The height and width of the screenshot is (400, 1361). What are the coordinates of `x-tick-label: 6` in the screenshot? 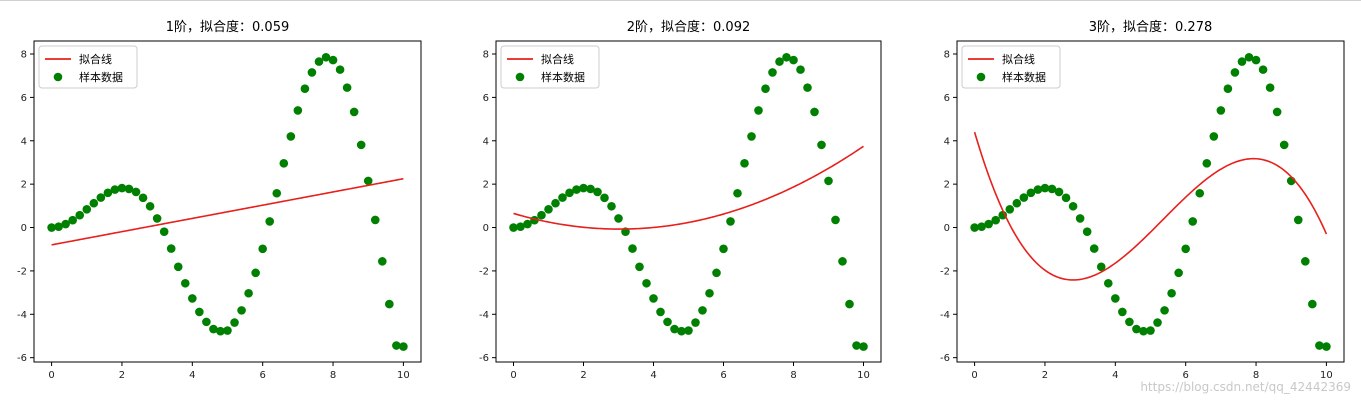 It's located at (262, 375).